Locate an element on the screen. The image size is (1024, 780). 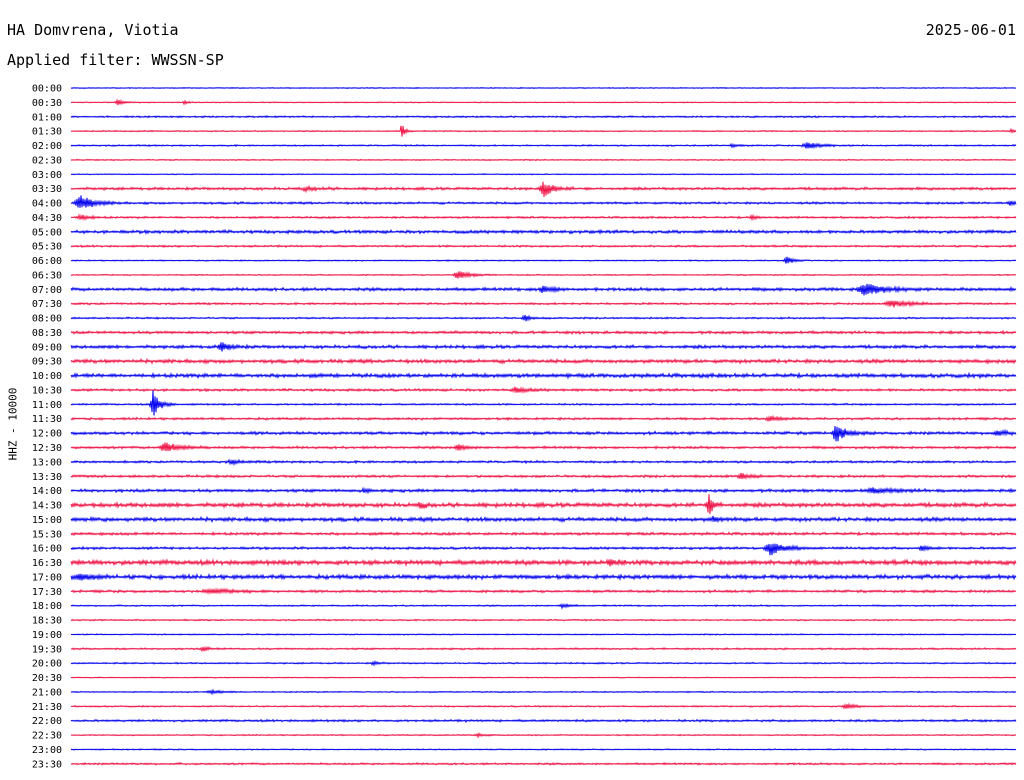
time-label: 20:30 is located at coordinates (47, 678).